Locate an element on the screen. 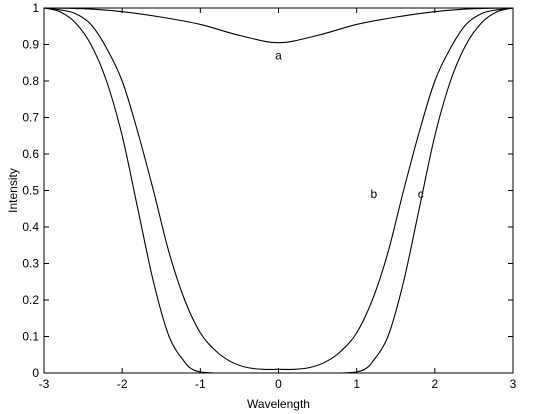 This screenshot has height=414, width=550. x-axis-label: Wavelength is located at coordinates (278, 404).